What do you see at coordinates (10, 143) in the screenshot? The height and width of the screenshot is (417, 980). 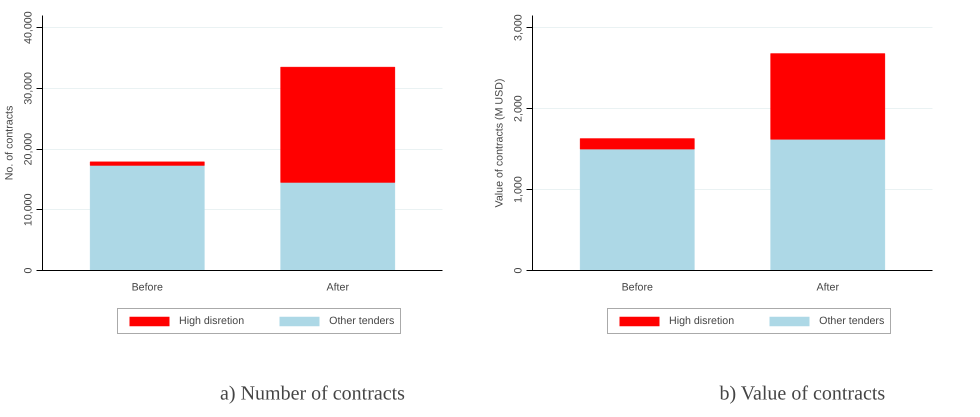 I see `y-axis-title: No. of contracts` at bounding box center [10, 143].